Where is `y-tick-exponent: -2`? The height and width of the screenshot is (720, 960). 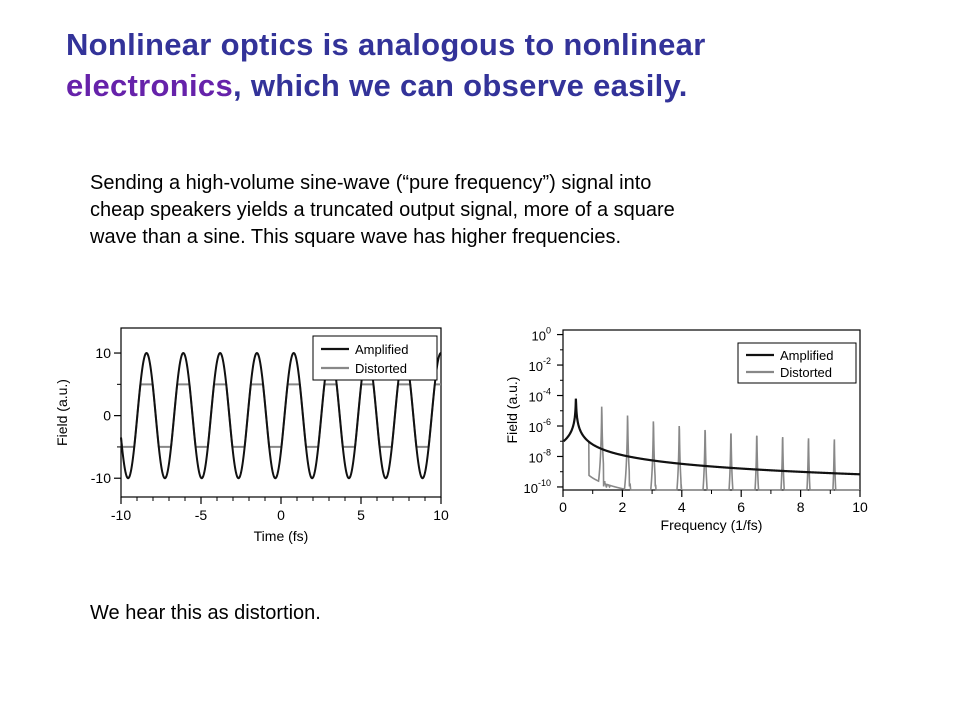 y-tick-exponent: -2 is located at coordinates (547, 361).